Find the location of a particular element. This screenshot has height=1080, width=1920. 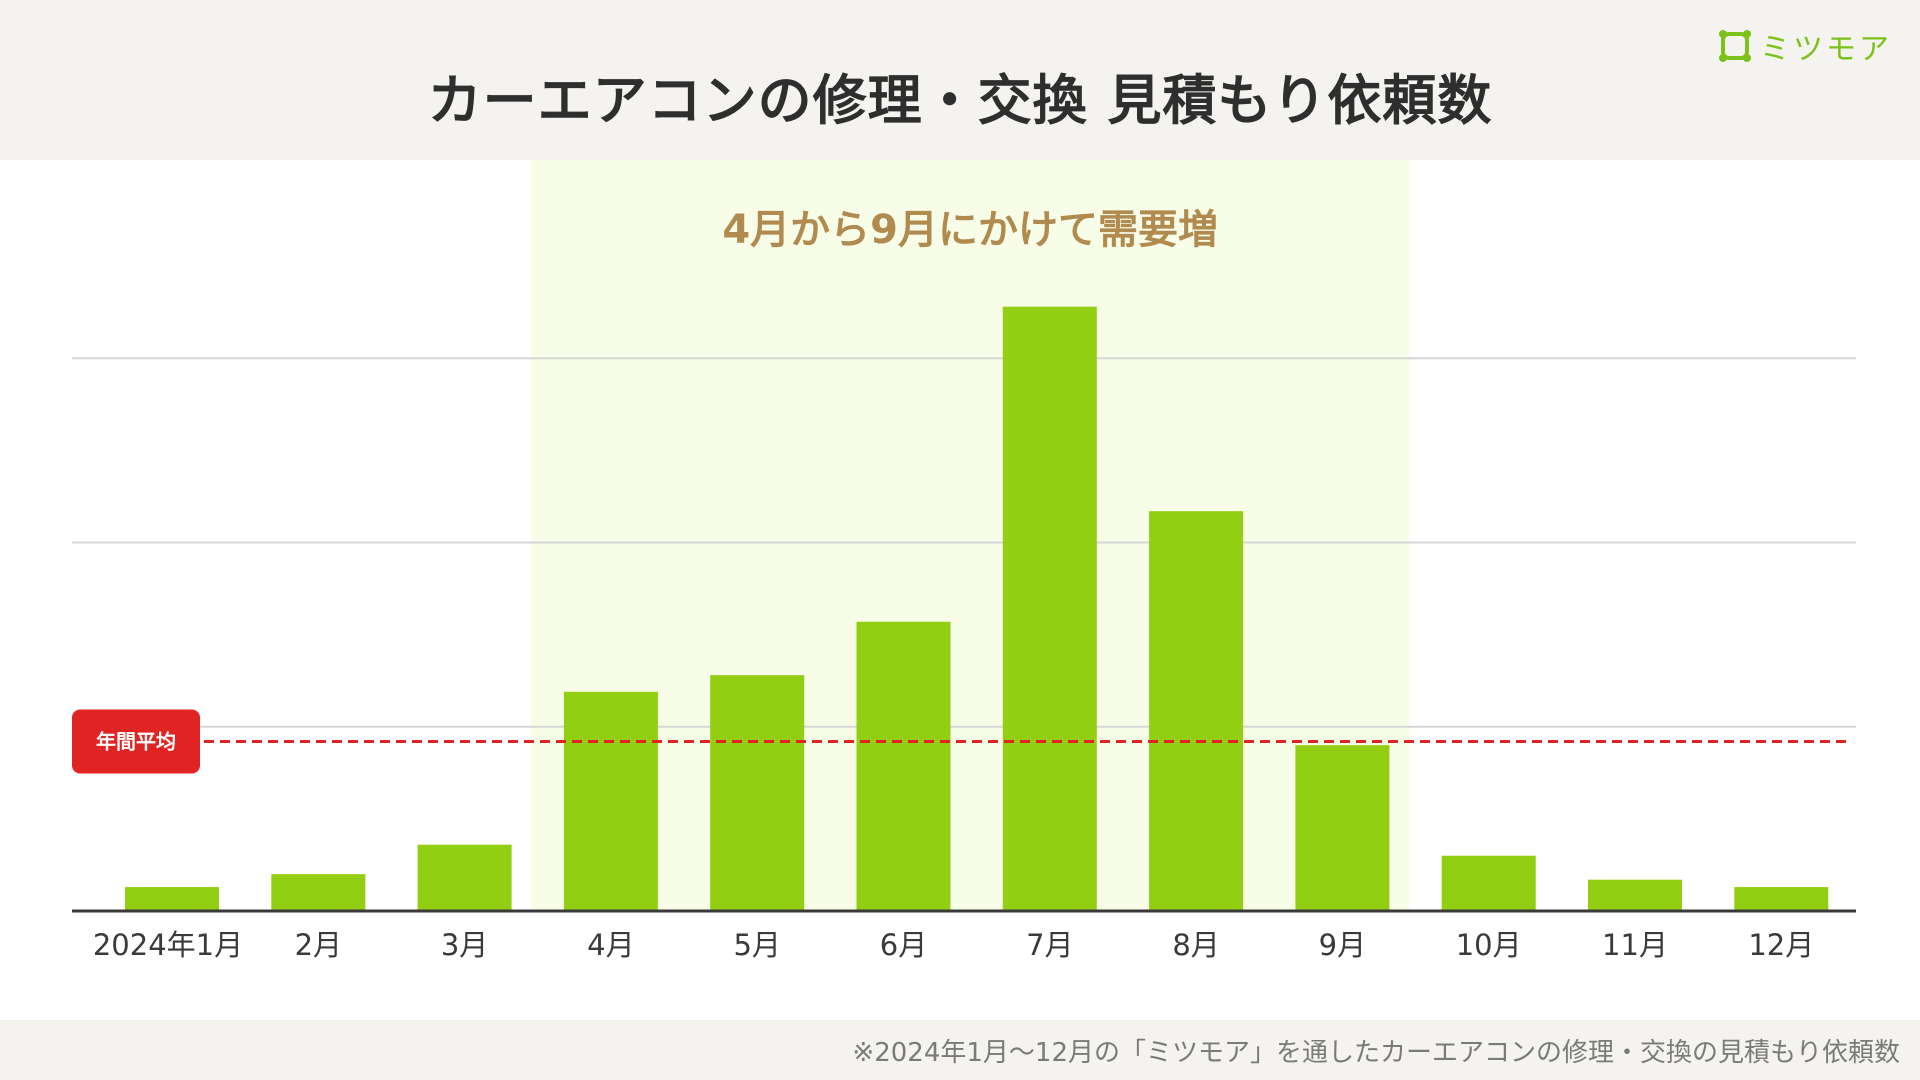

mitsumore-logo-icon is located at coordinates (1735, 46).